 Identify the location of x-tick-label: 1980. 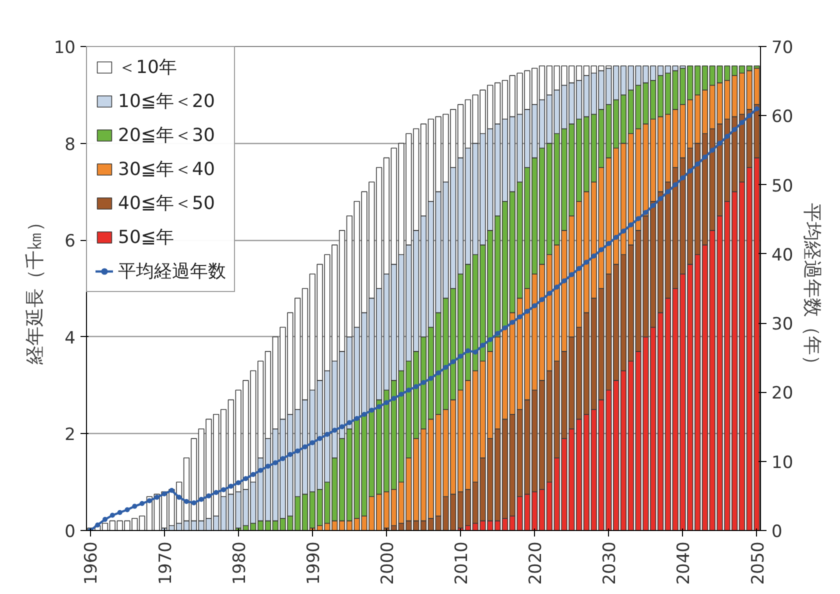
(240, 563).